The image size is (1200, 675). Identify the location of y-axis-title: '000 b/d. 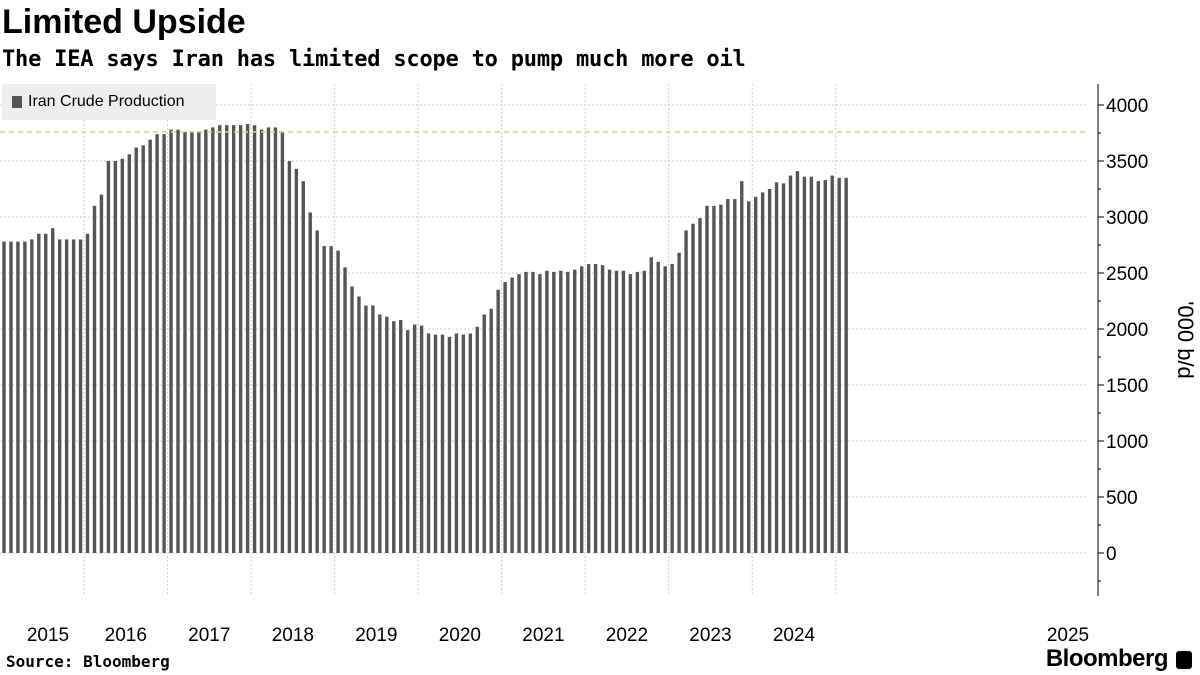
(1185, 340).